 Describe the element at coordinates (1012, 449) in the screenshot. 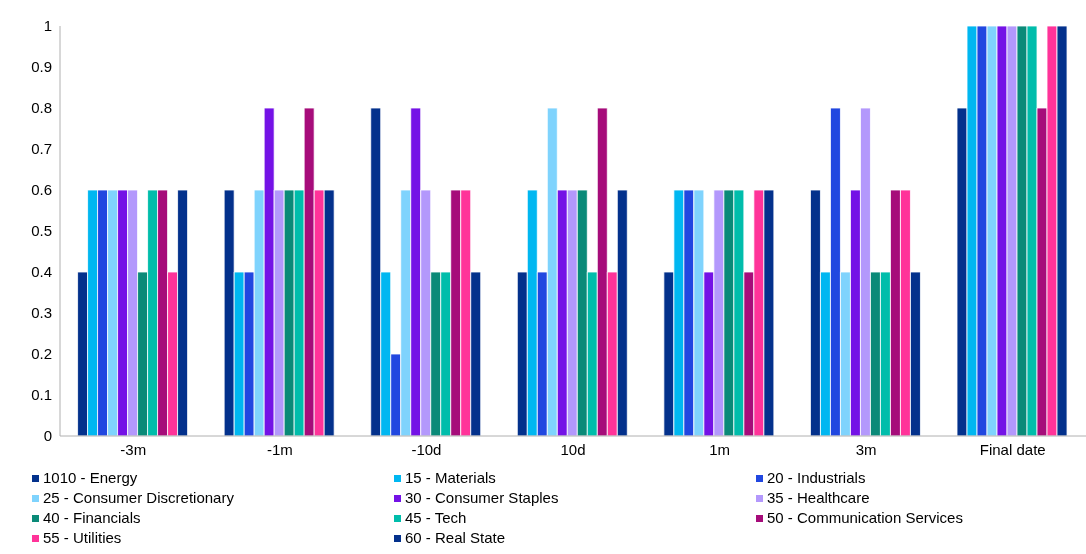

I see `x-tick-label: Final date` at that location.